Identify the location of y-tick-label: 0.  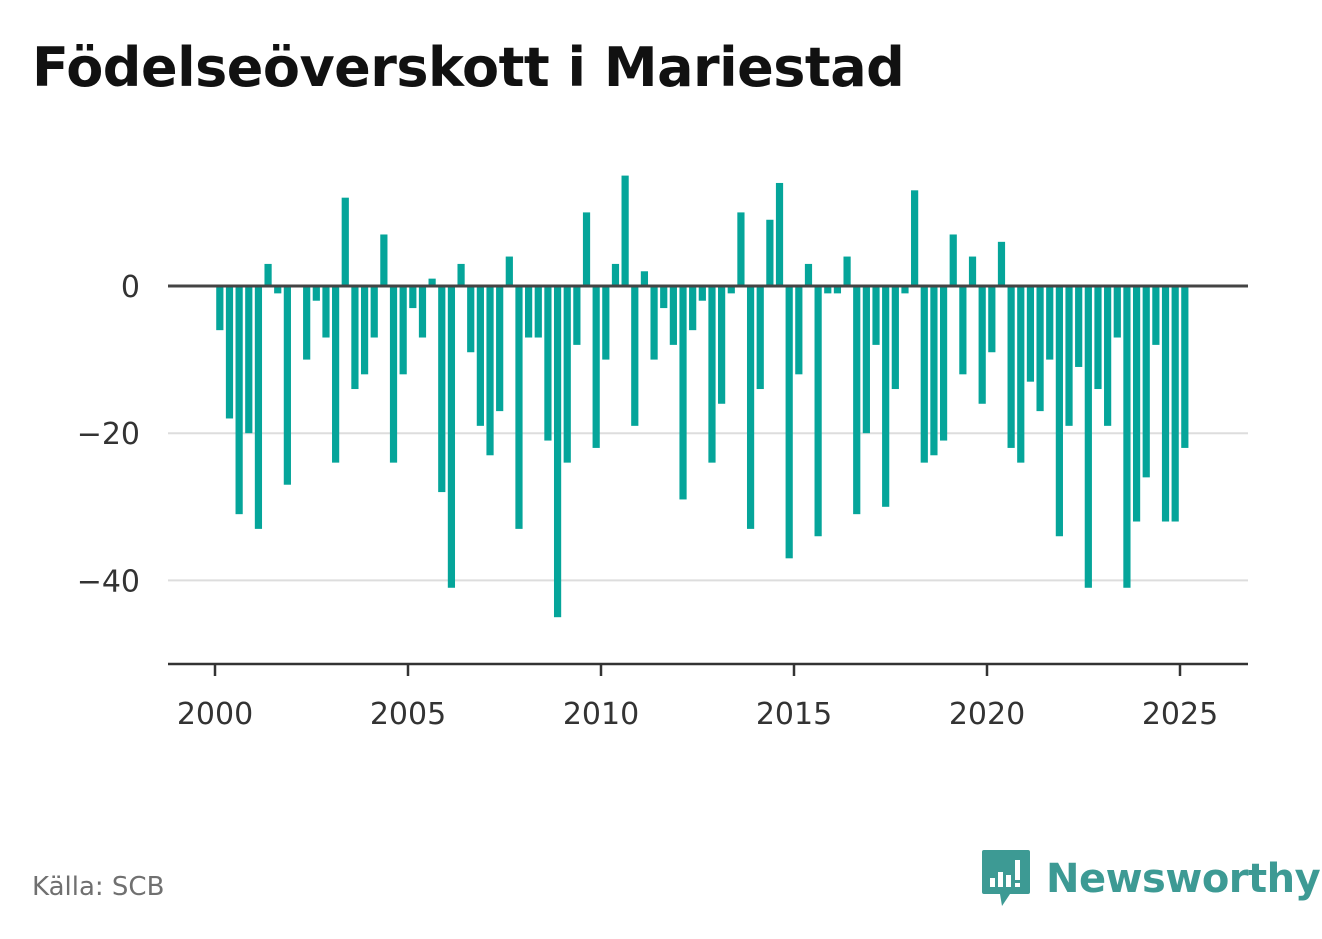
(130, 287).